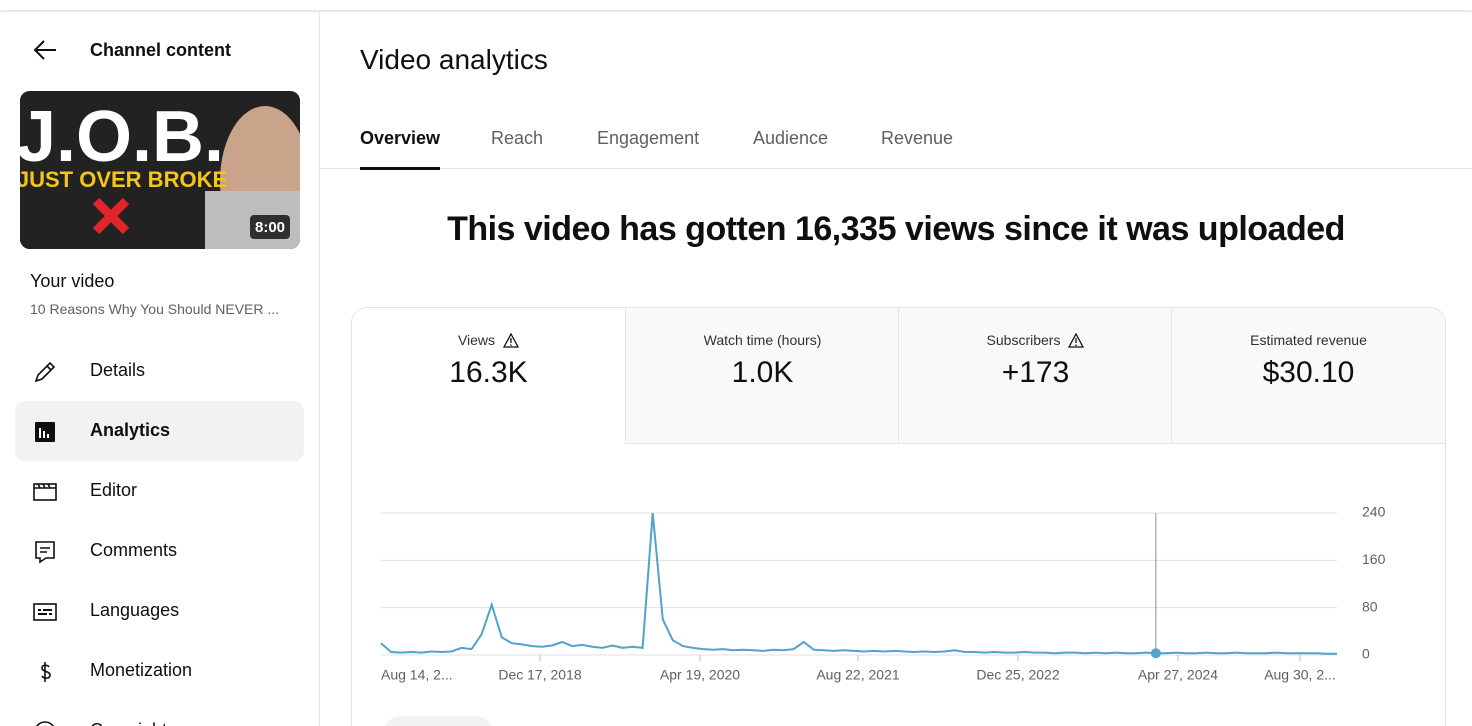  I want to click on metric-label: Views, so click(488, 340).